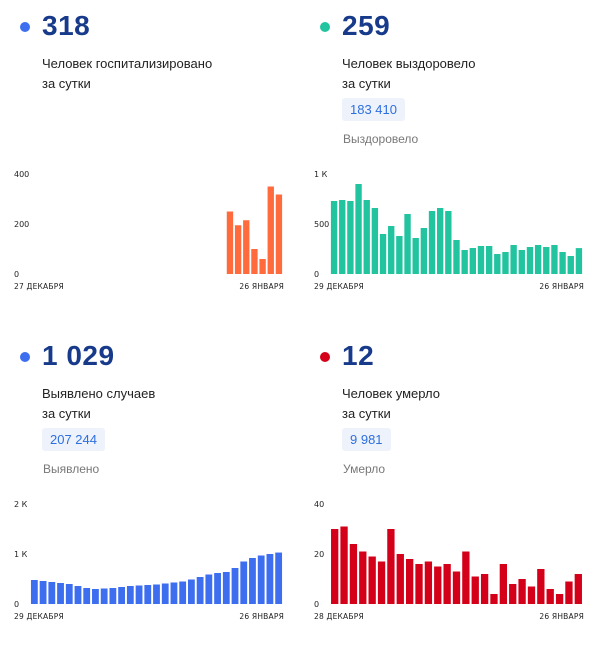 The image size is (600, 645). What do you see at coordinates (319, 504) in the screenshot?
I see `y-tick-label: 40` at bounding box center [319, 504].